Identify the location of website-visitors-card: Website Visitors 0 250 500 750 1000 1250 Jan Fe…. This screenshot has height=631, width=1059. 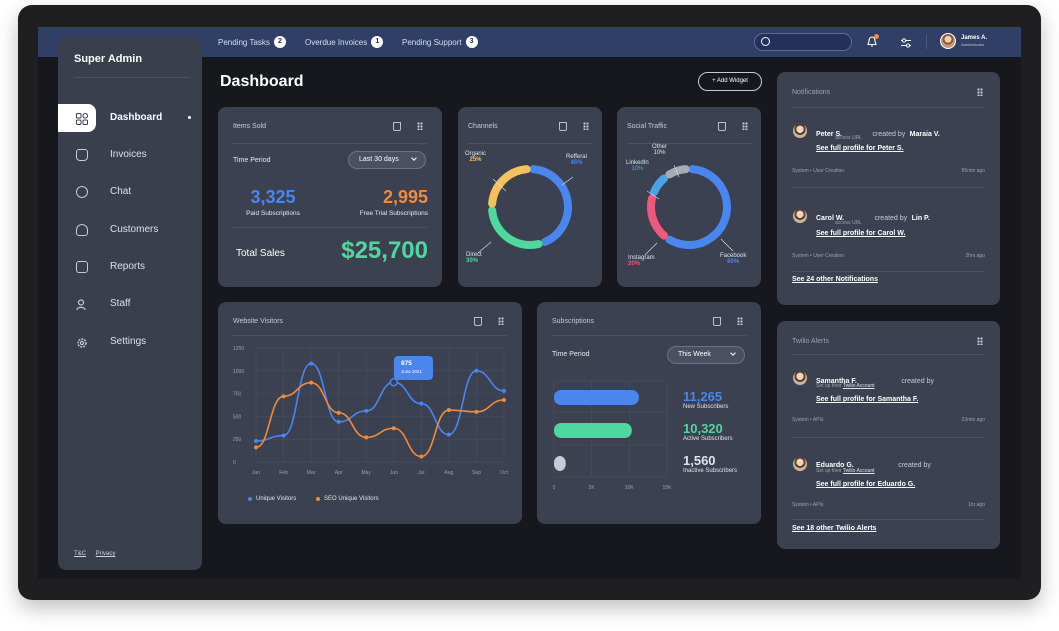
(370, 413).